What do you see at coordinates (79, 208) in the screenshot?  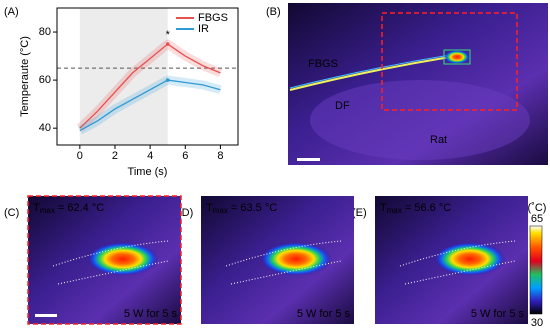 I see `tmax-value: = 62.4 °C` at bounding box center [79, 208].